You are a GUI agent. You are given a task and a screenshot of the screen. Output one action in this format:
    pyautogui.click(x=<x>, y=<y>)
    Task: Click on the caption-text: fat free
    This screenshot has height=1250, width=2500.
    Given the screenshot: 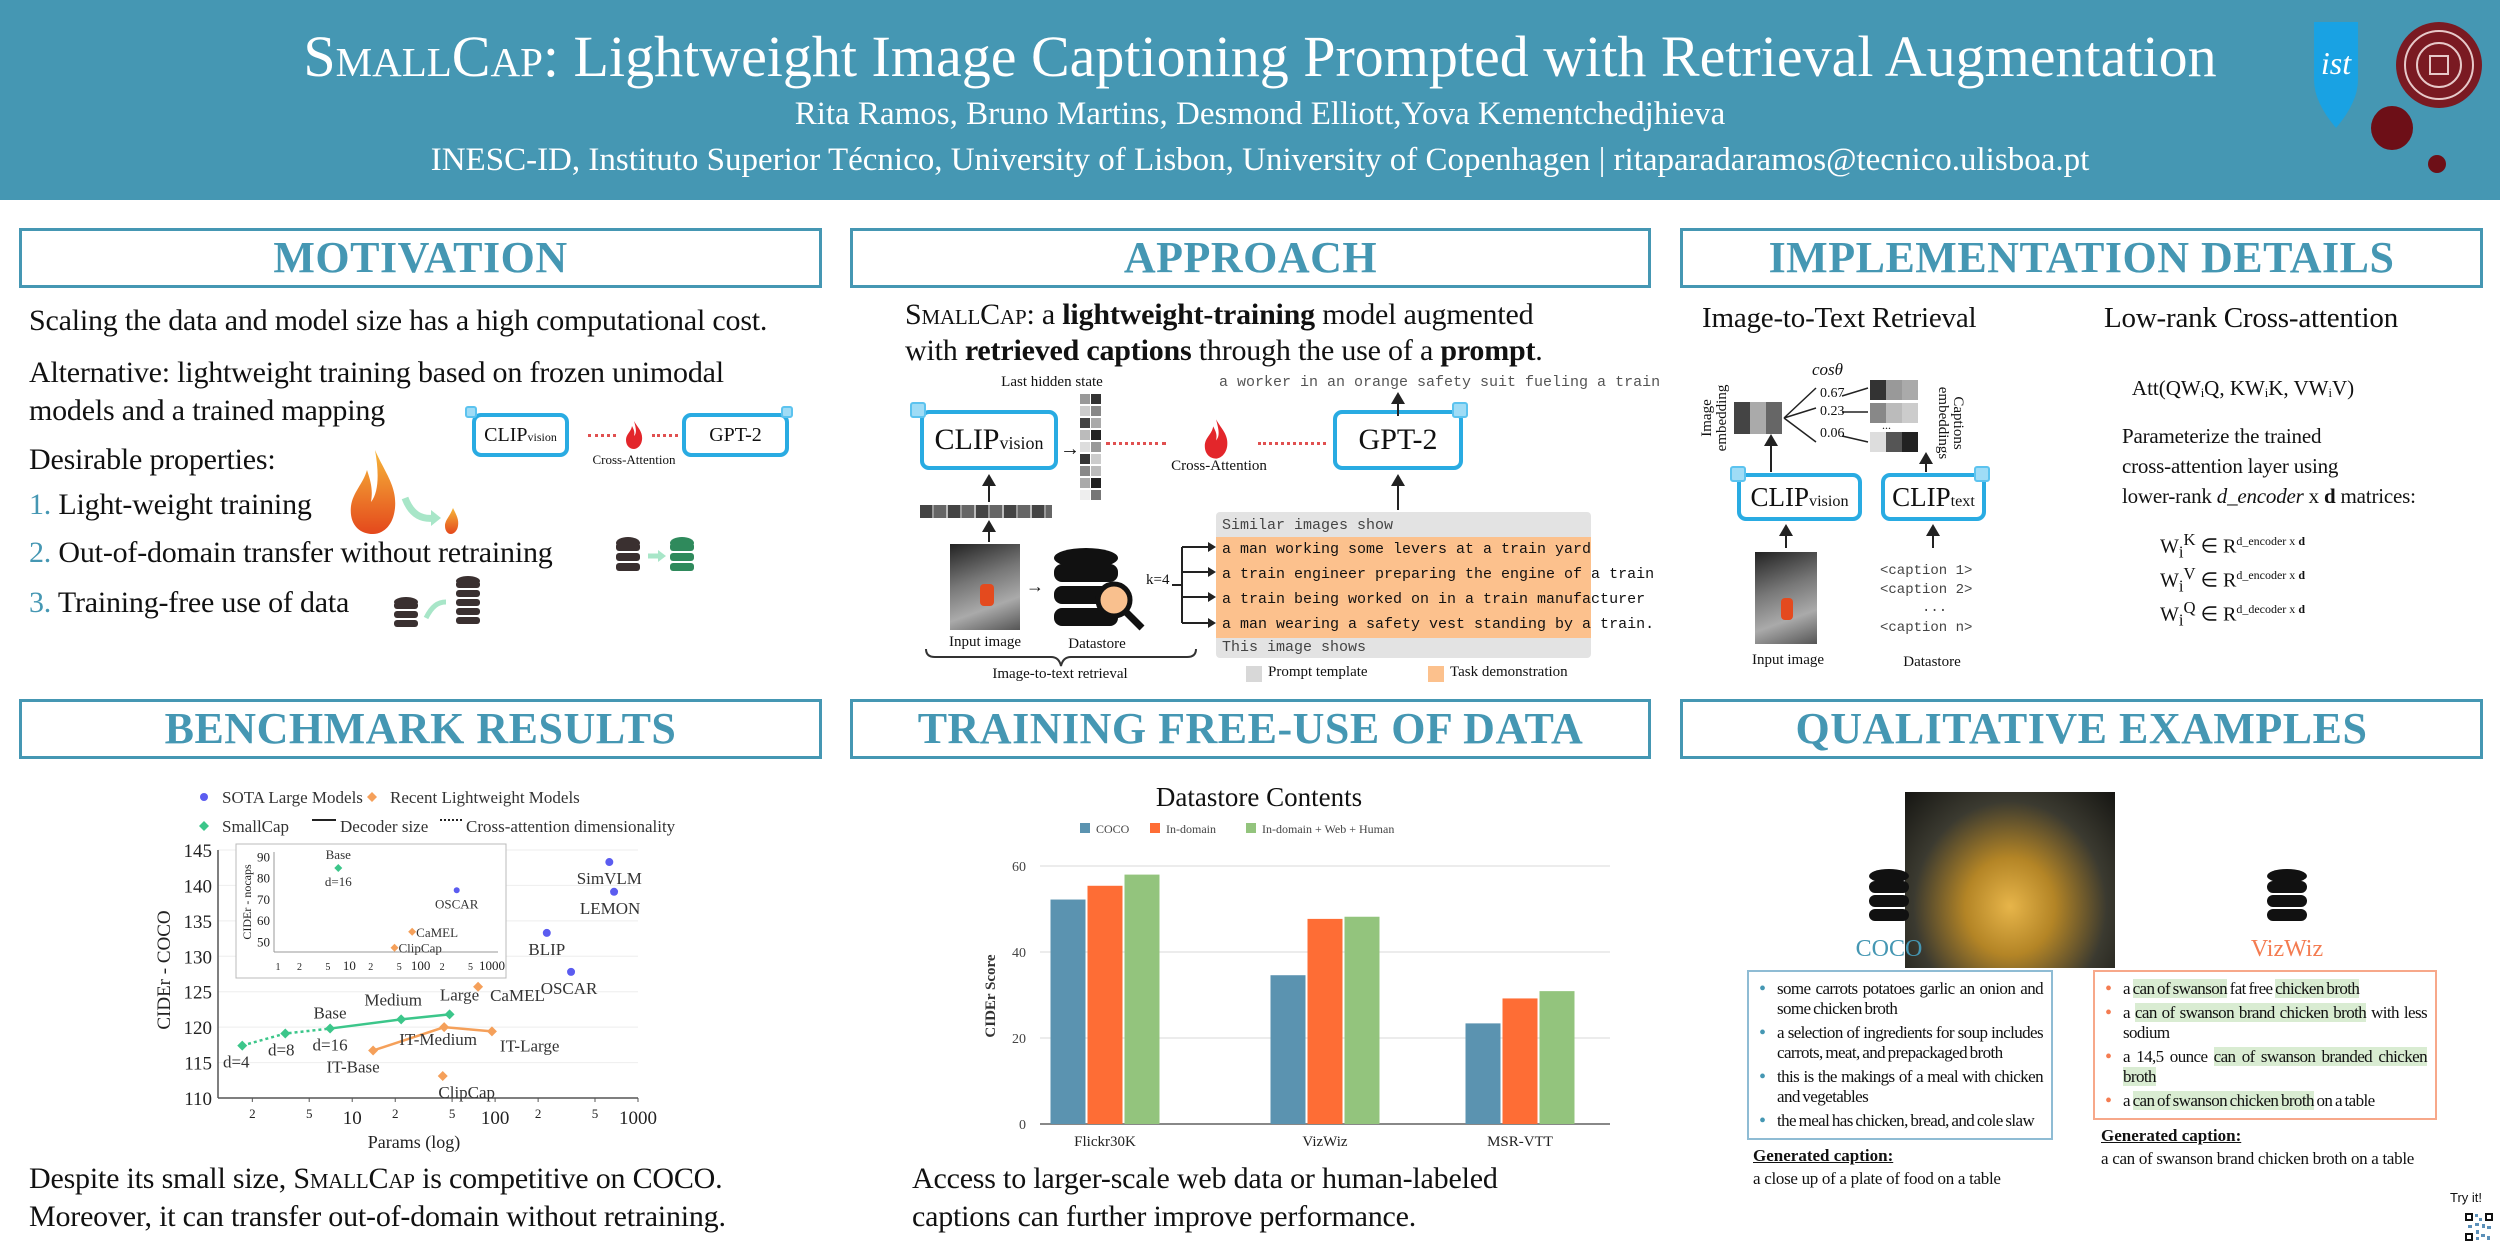 What is the action you would take?
    pyautogui.click(x=2251, y=988)
    